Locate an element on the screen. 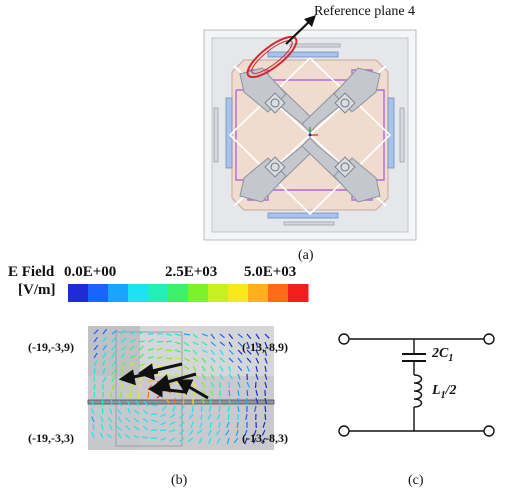 Image resolution: width=522 pixels, height=495 pixels. diamond-frame is located at coordinates (310, 136).